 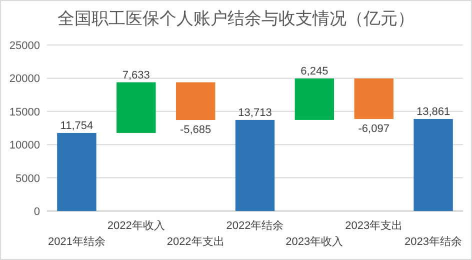 What do you see at coordinates (236, 18) in the screenshot?
I see `chart-title: 全国职工医保个人账户结余与收支情况（亿元）` at bounding box center [236, 18].